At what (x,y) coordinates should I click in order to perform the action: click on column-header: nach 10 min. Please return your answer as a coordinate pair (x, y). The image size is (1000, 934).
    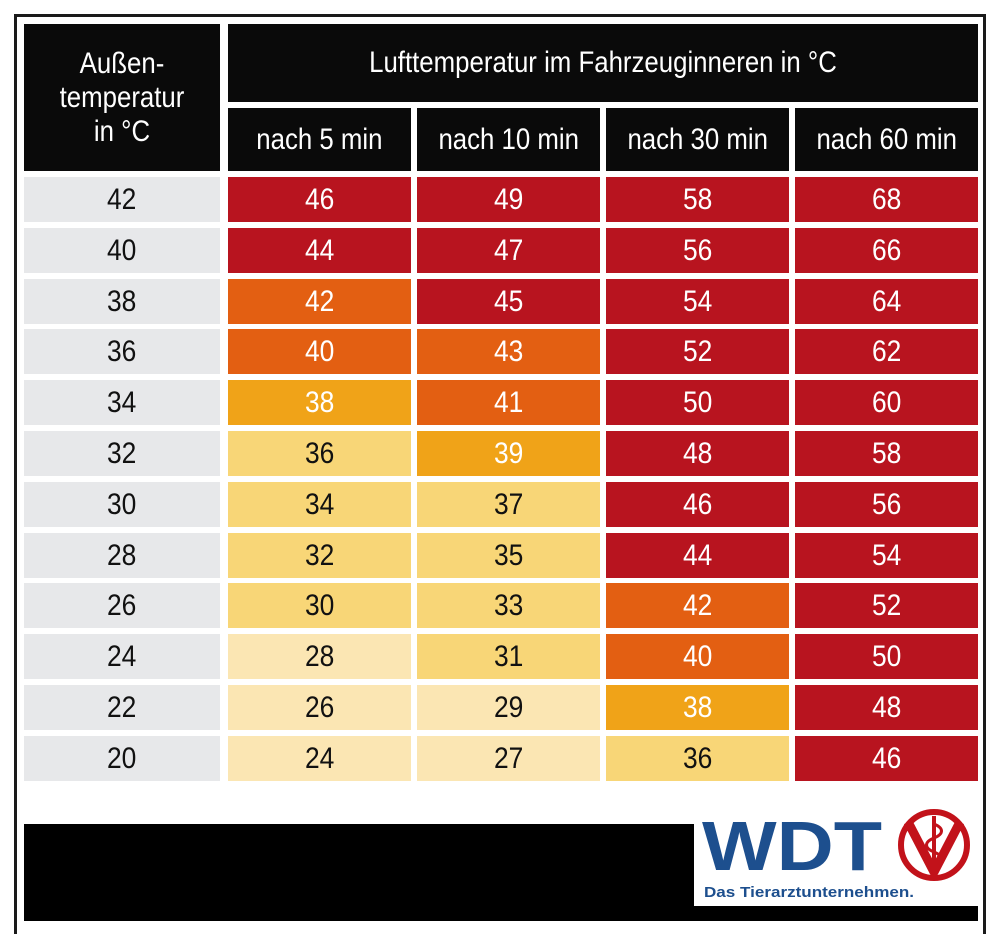
    Looking at the image, I should click on (508, 139).